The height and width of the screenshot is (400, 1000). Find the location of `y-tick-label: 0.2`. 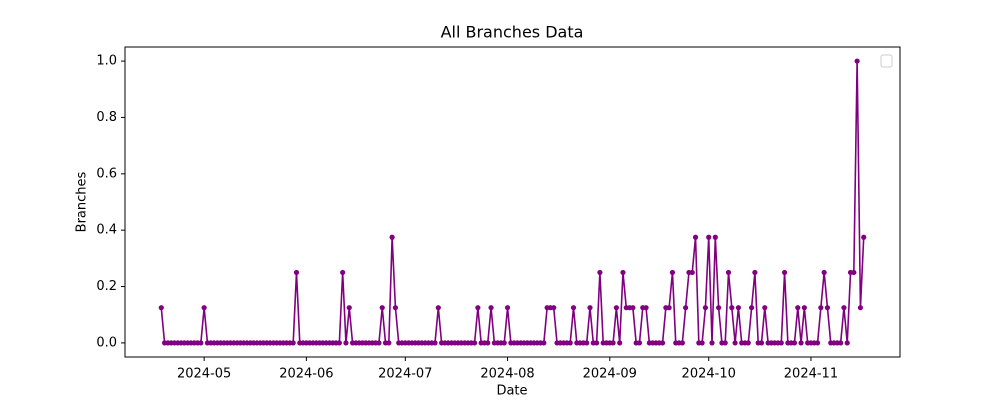

y-tick-label: 0.2 is located at coordinates (106, 286).